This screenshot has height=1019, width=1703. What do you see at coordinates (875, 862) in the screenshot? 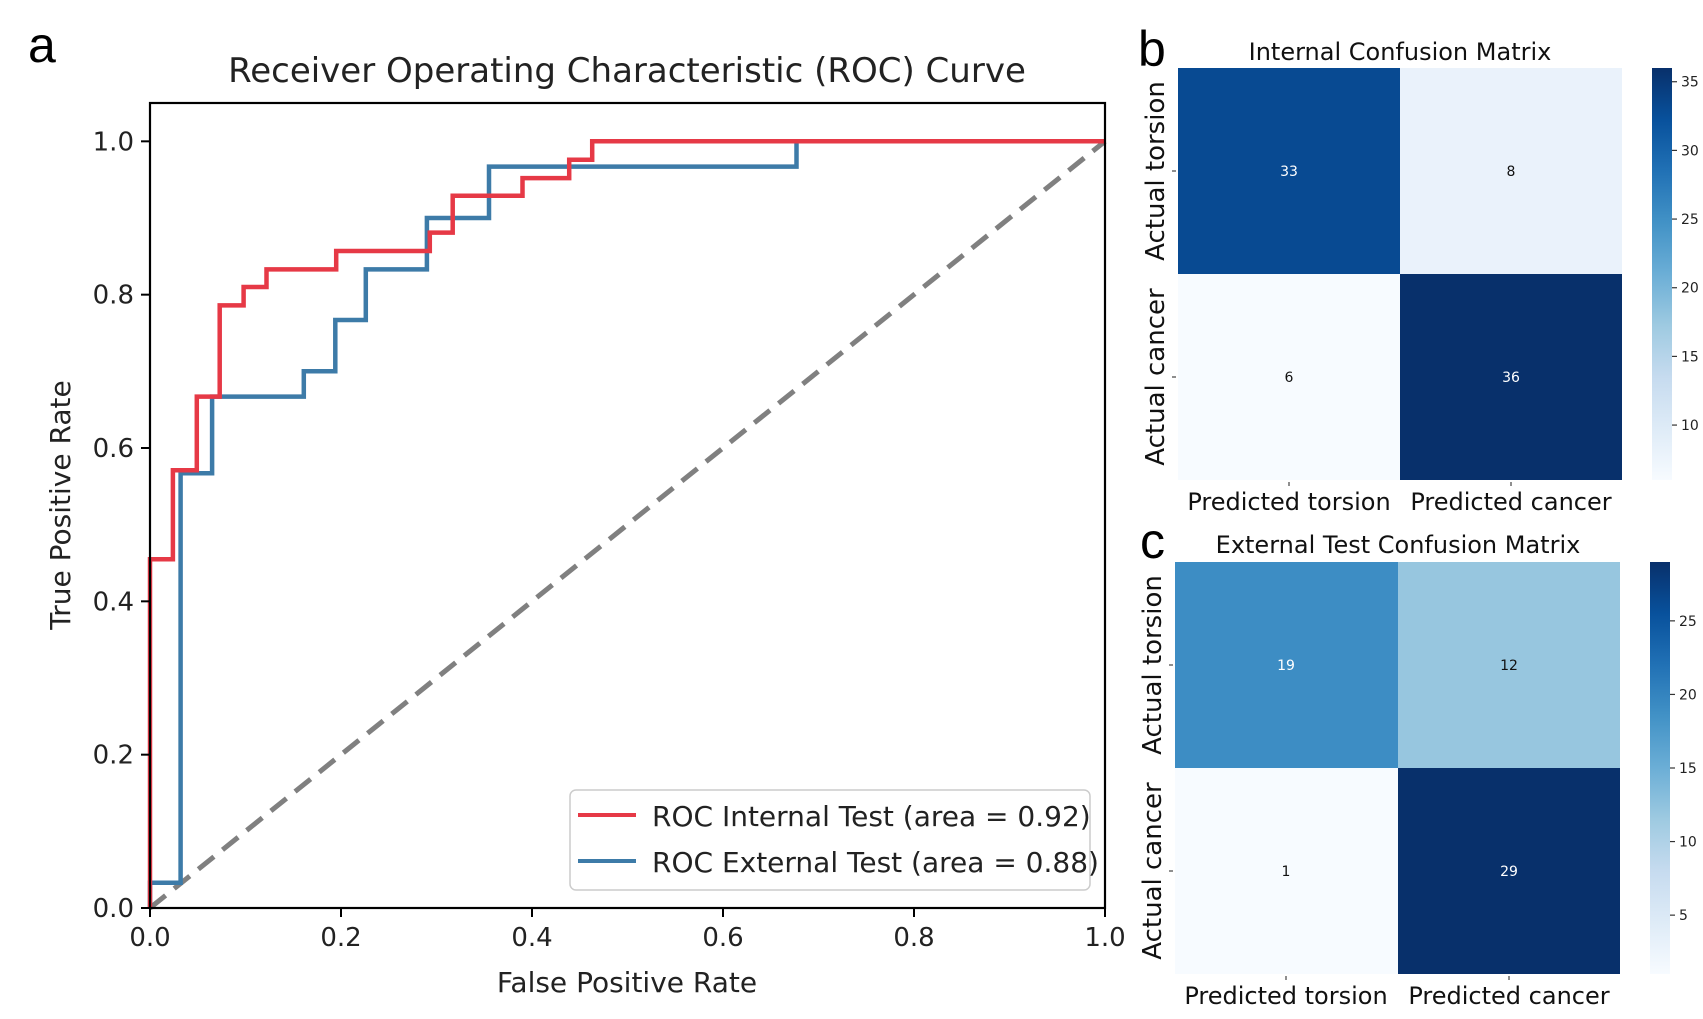
I see `roc-legend-label-external: ROC External Test (area = 0.88)` at bounding box center [875, 862].